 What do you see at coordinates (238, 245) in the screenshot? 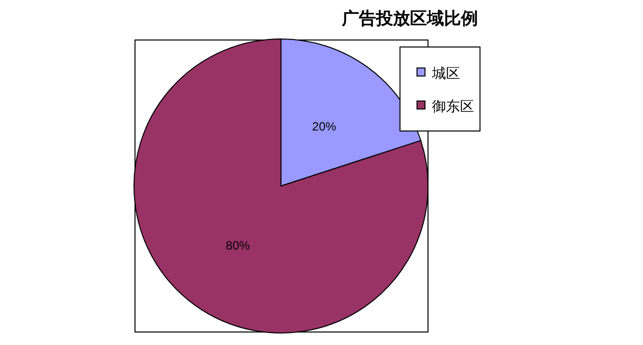
I see `data-label: 80%` at bounding box center [238, 245].